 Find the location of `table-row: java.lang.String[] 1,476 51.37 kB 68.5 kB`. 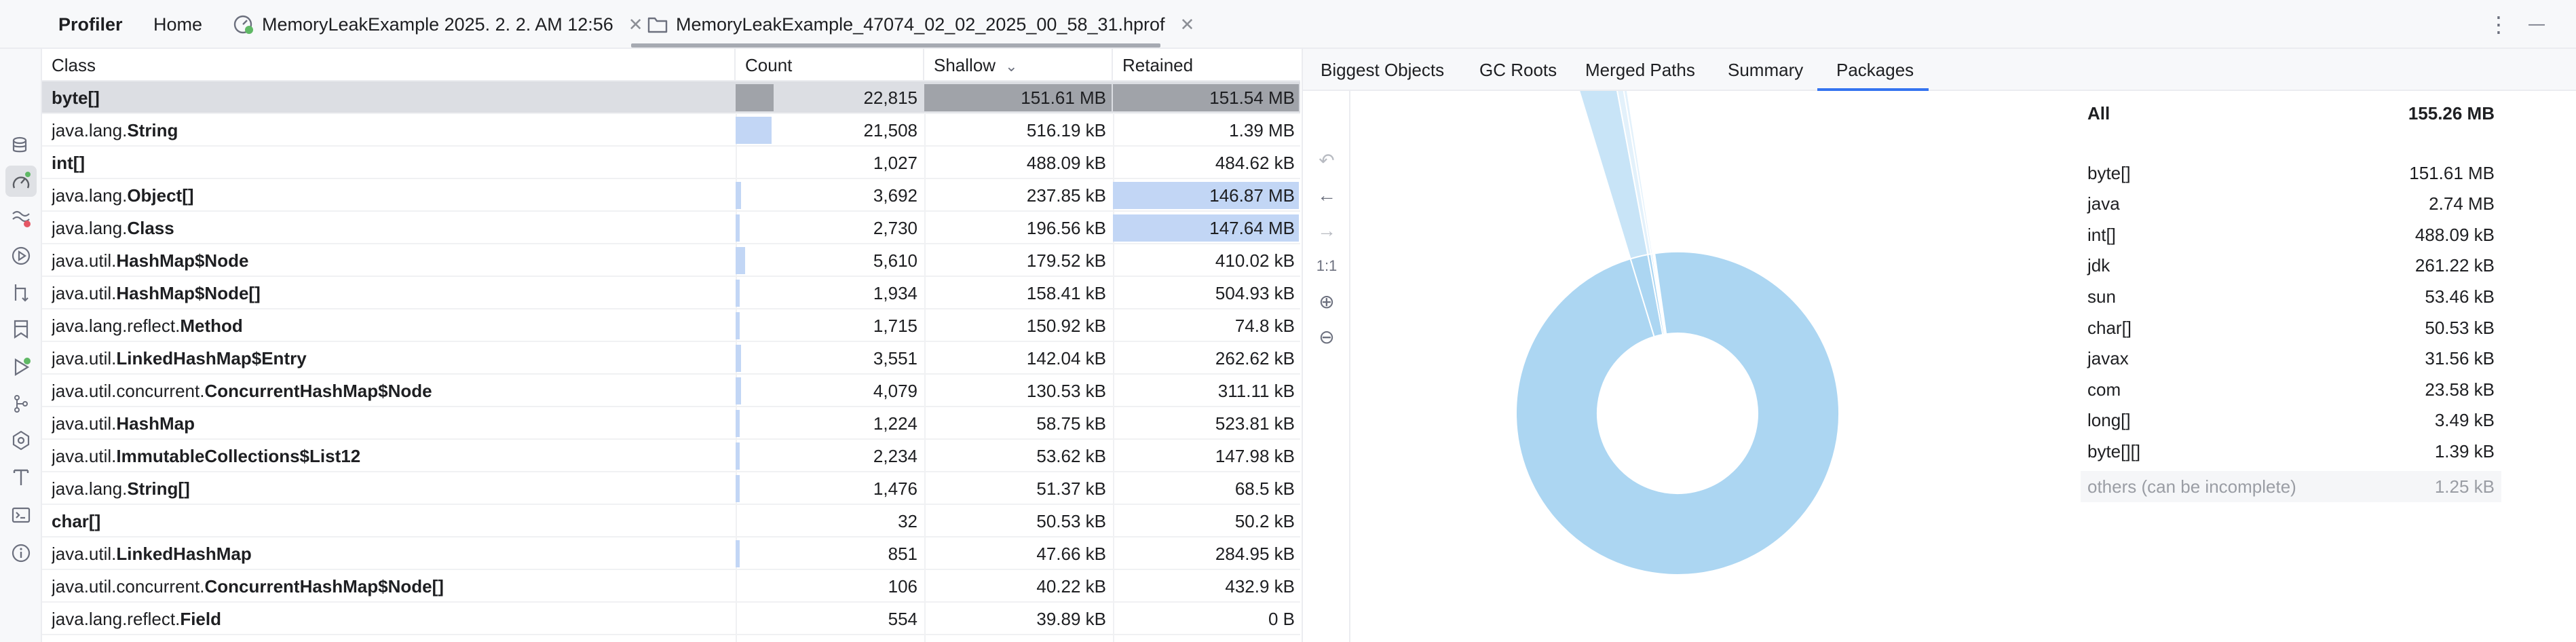

table-row: java.lang.String[] 1,476 51.37 kB 68.5 kB is located at coordinates (671, 489).